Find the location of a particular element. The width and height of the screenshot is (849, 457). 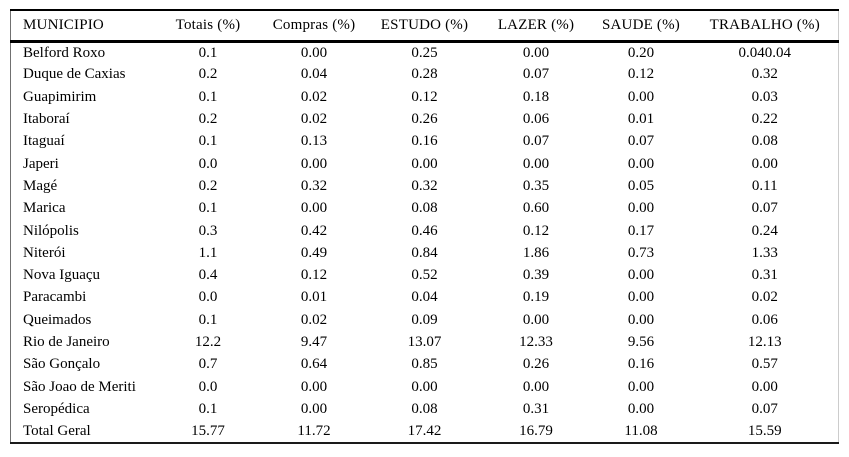

value-cell: 0.20 is located at coordinates (641, 52).